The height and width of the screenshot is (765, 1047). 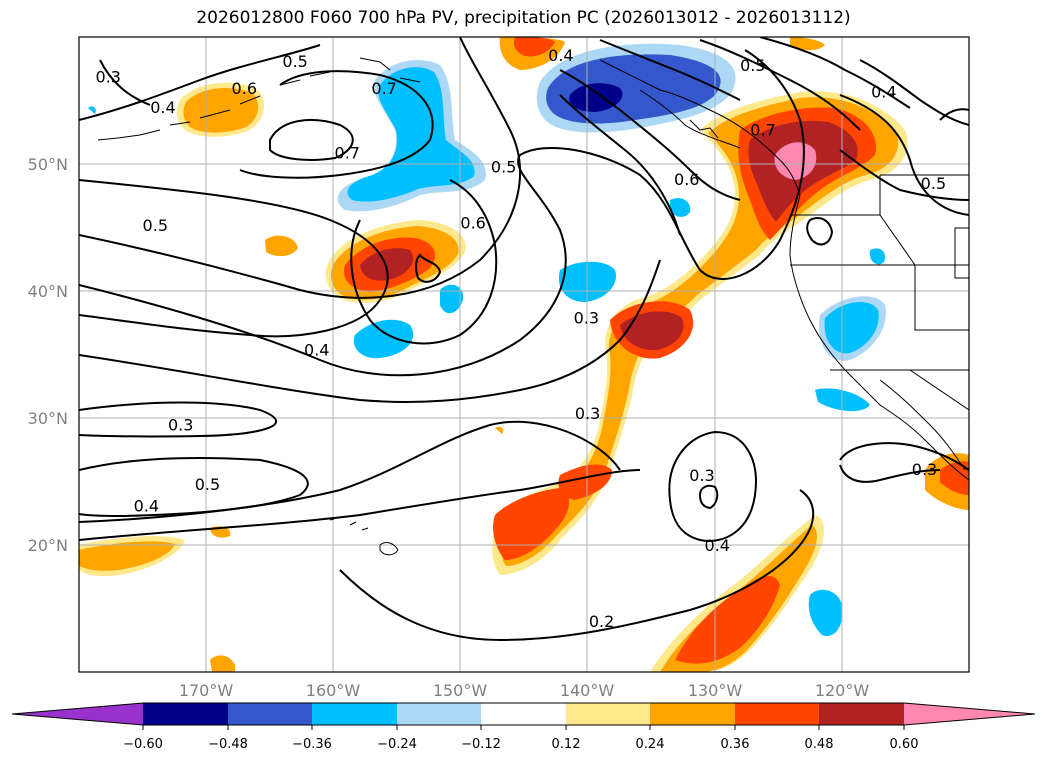 I want to click on colorbar-ticks, so click(x=523, y=727).